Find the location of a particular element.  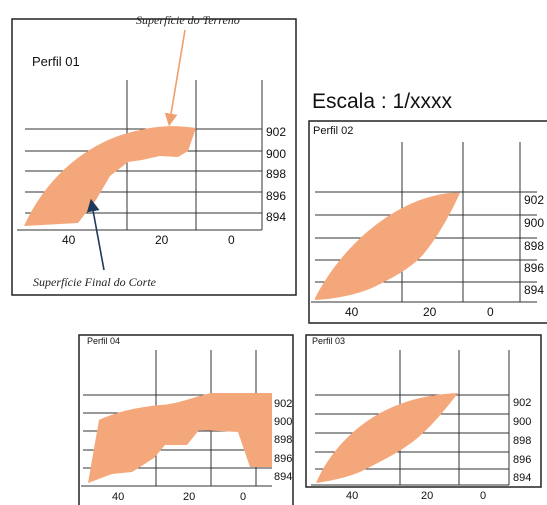

profile-04-elevation-label: 898 is located at coordinates (283, 440).